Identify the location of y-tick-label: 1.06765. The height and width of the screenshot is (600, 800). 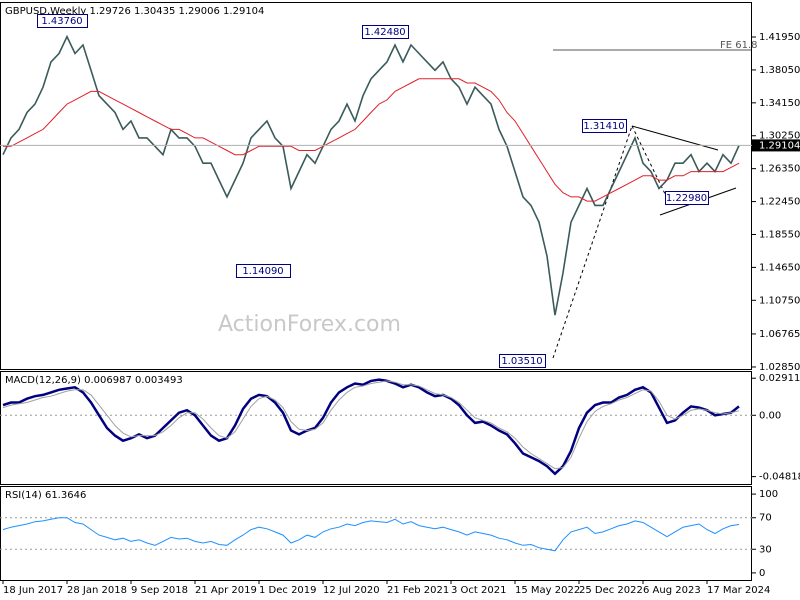
(779, 334).